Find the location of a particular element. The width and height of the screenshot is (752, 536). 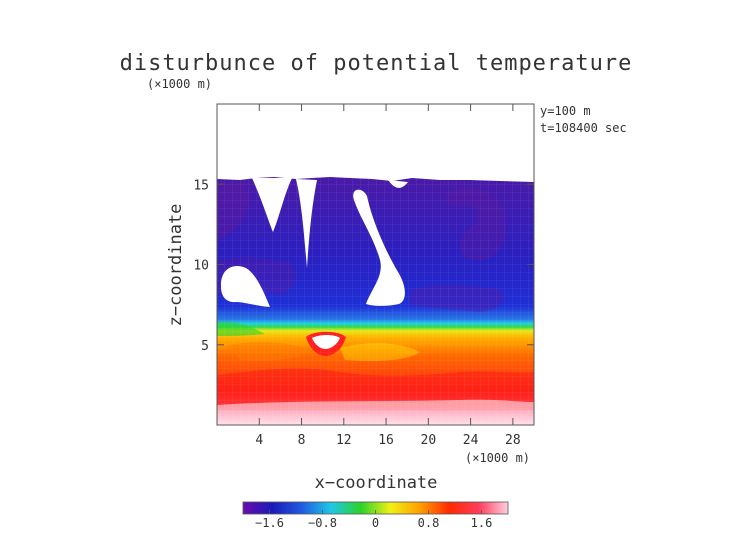

x-axis-unit: (×1000 m) is located at coordinates (497, 458).